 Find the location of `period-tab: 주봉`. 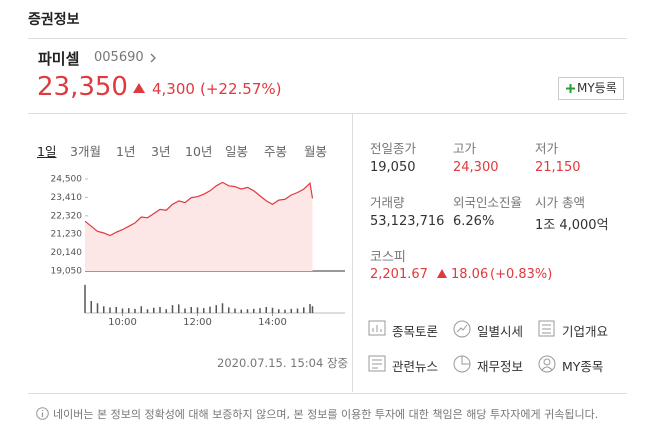

period-tab: 주봉 is located at coordinates (276, 151).